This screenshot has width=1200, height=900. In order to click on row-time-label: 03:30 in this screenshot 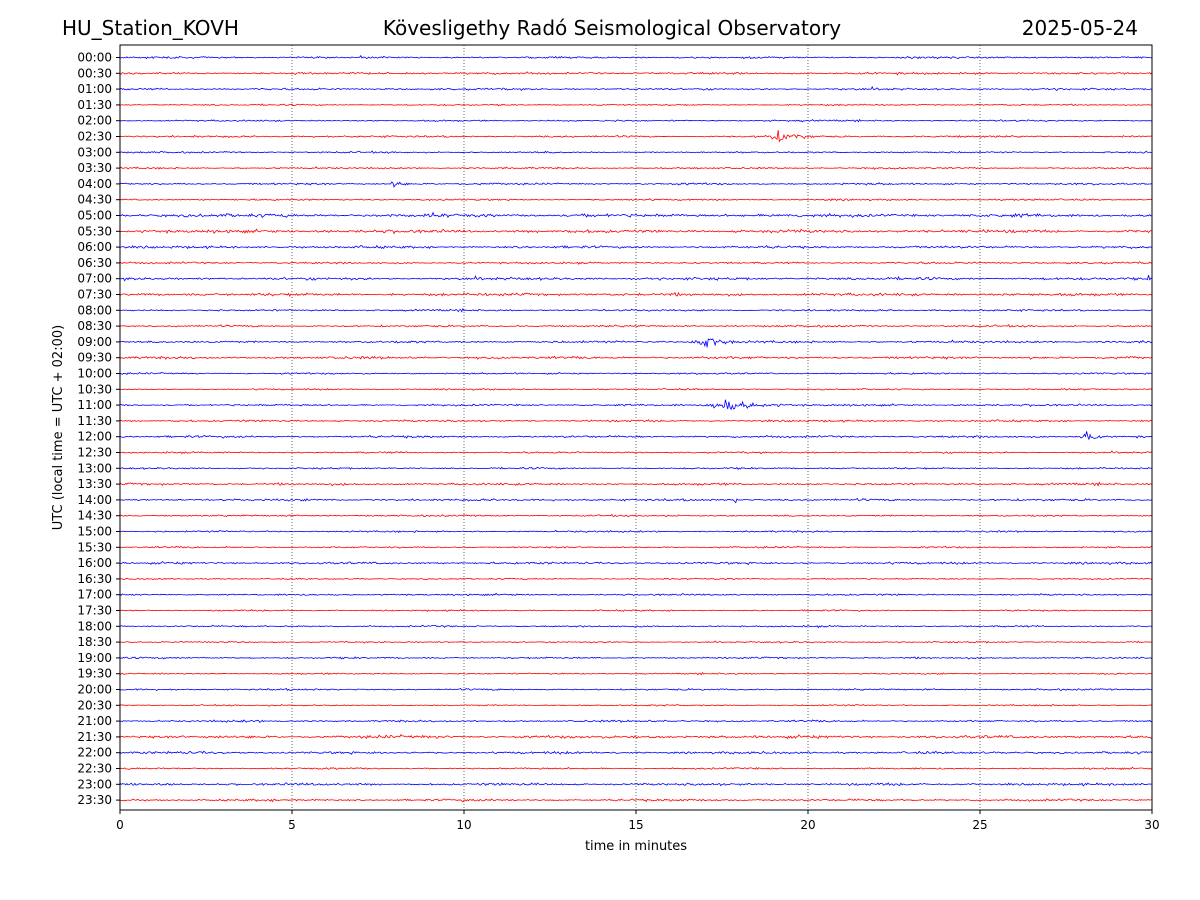, I will do `click(94, 168)`.